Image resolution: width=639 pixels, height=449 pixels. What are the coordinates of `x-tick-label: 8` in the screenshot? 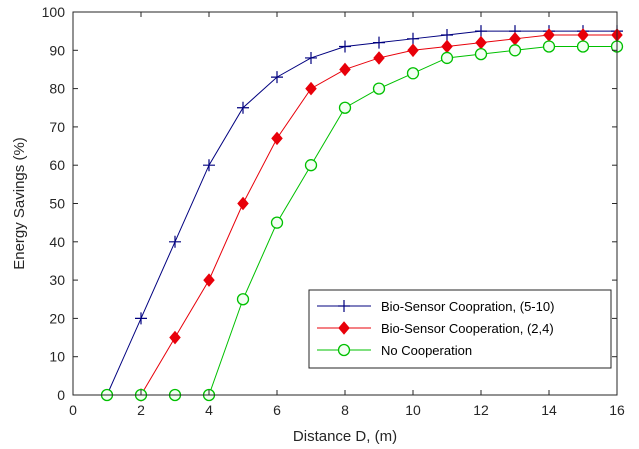 It's located at (345, 410).